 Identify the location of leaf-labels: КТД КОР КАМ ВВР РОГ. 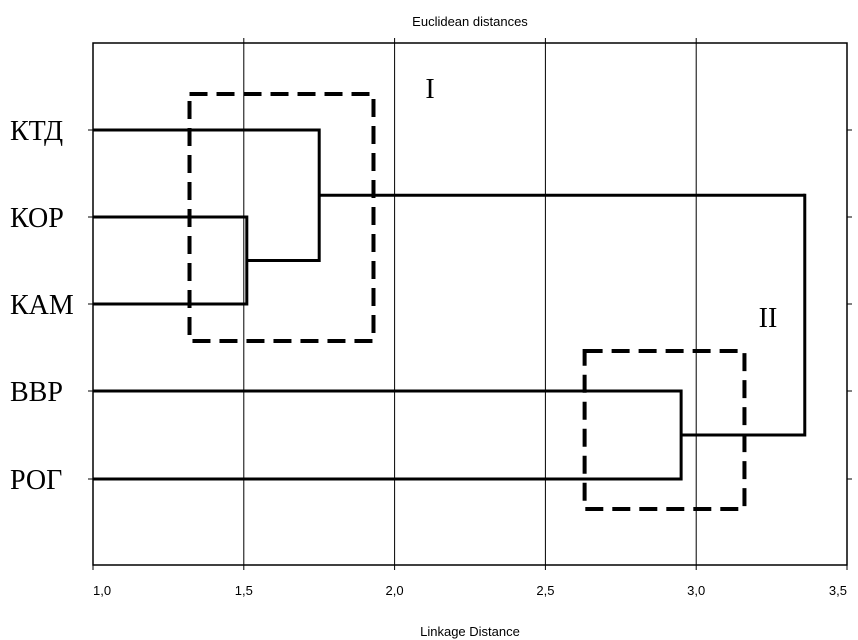
(42, 306).